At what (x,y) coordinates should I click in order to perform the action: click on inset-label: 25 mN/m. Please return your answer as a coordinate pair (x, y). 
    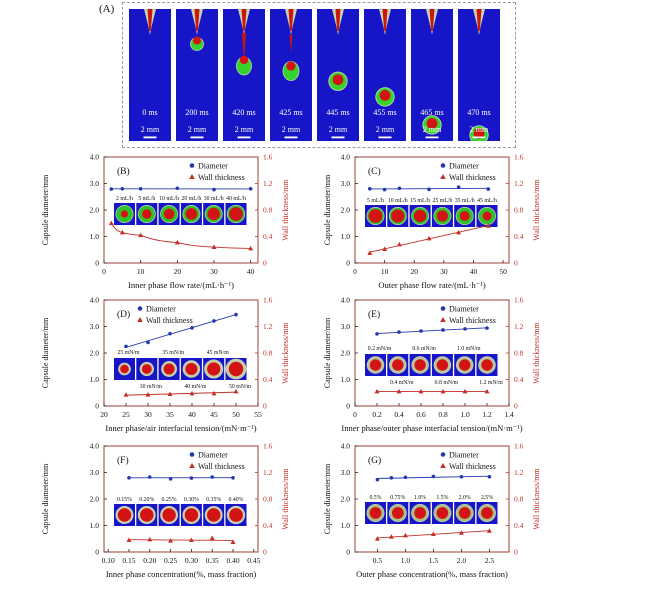
    Looking at the image, I should click on (128, 353).